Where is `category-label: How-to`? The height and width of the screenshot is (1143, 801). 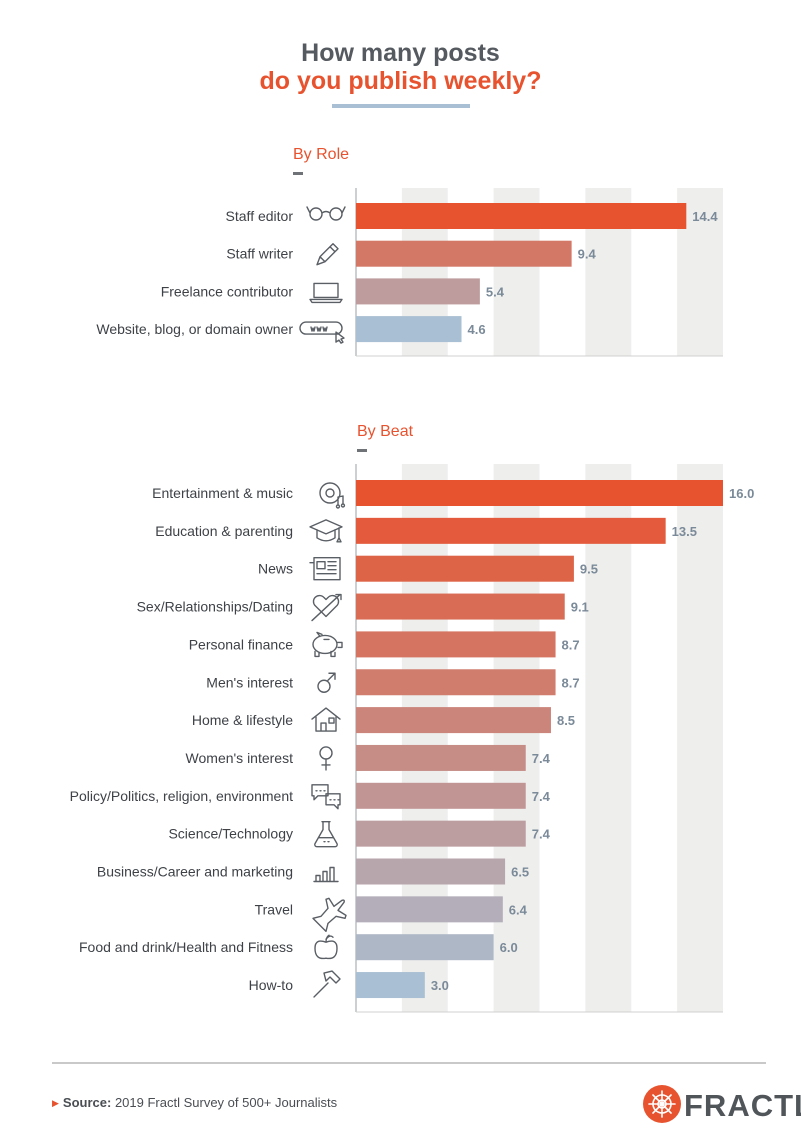
category-label: How-to is located at coordinates (271, 985).